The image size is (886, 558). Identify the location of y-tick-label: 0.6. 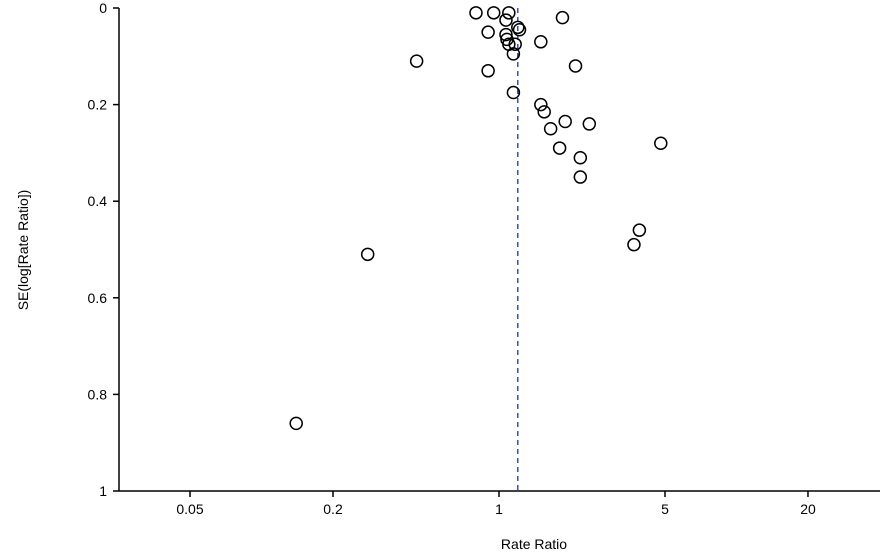
(98, 298).